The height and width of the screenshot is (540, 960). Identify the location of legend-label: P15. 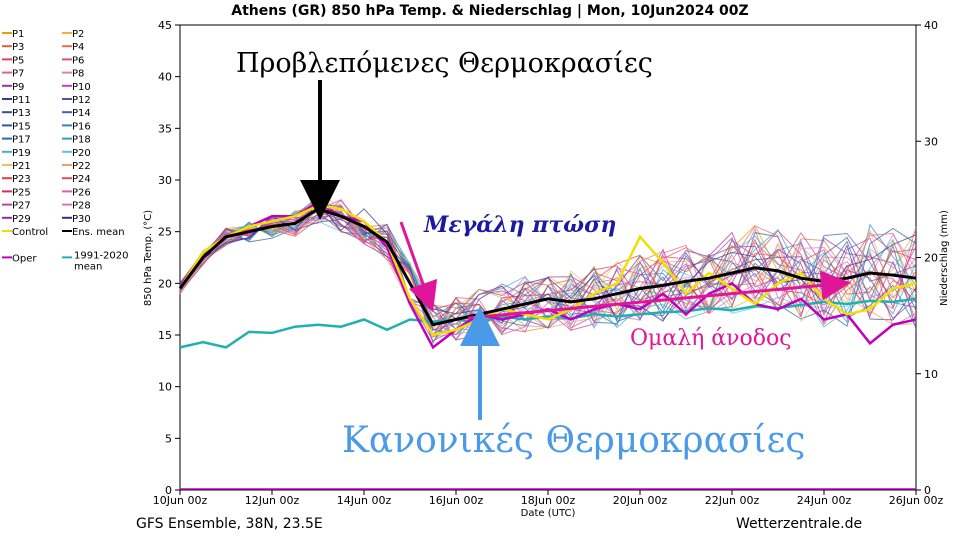
(21, 126).